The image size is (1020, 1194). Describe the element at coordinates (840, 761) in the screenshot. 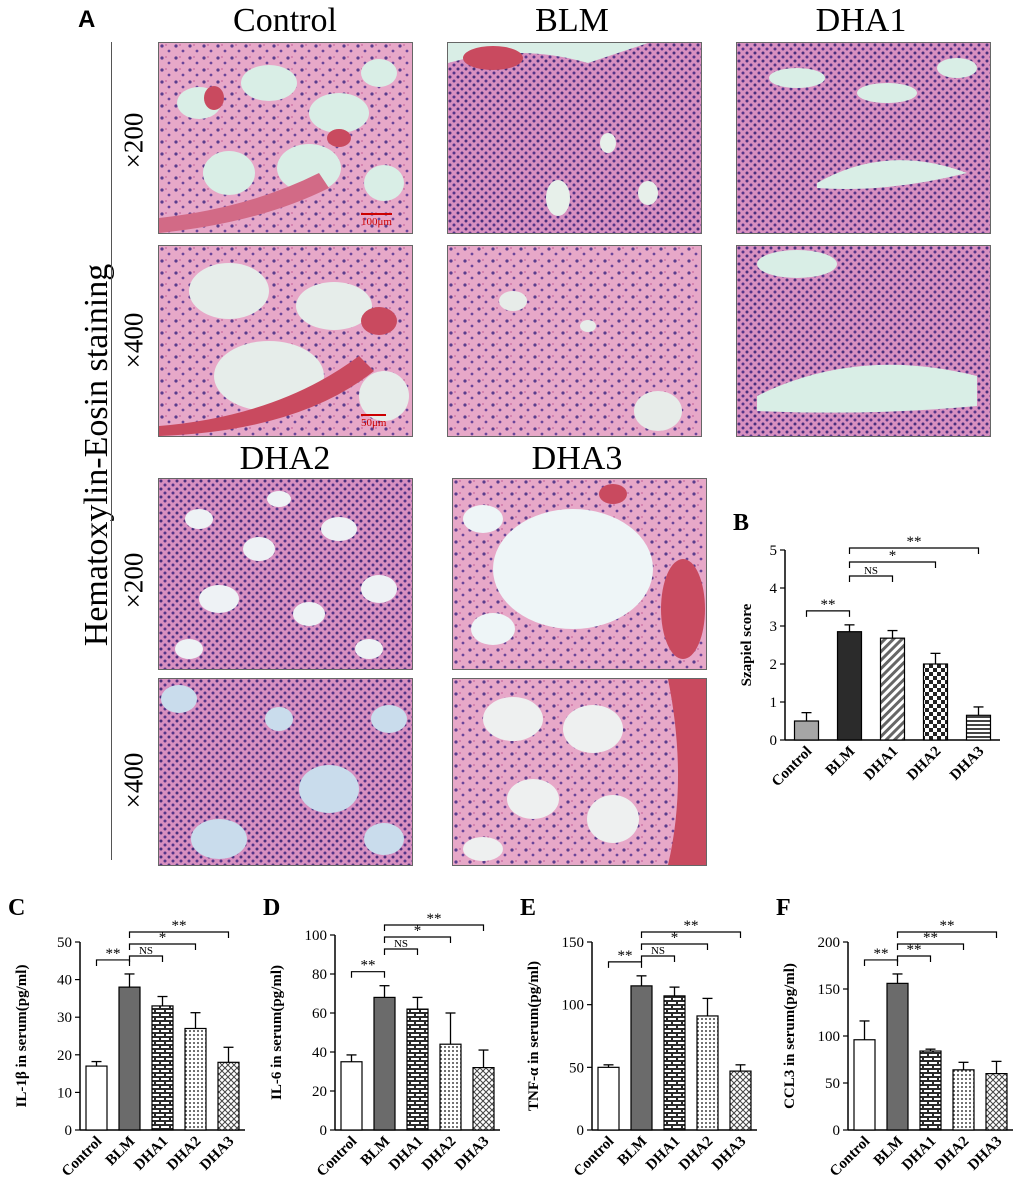

I see `x-tick-label: BLM` at that location.